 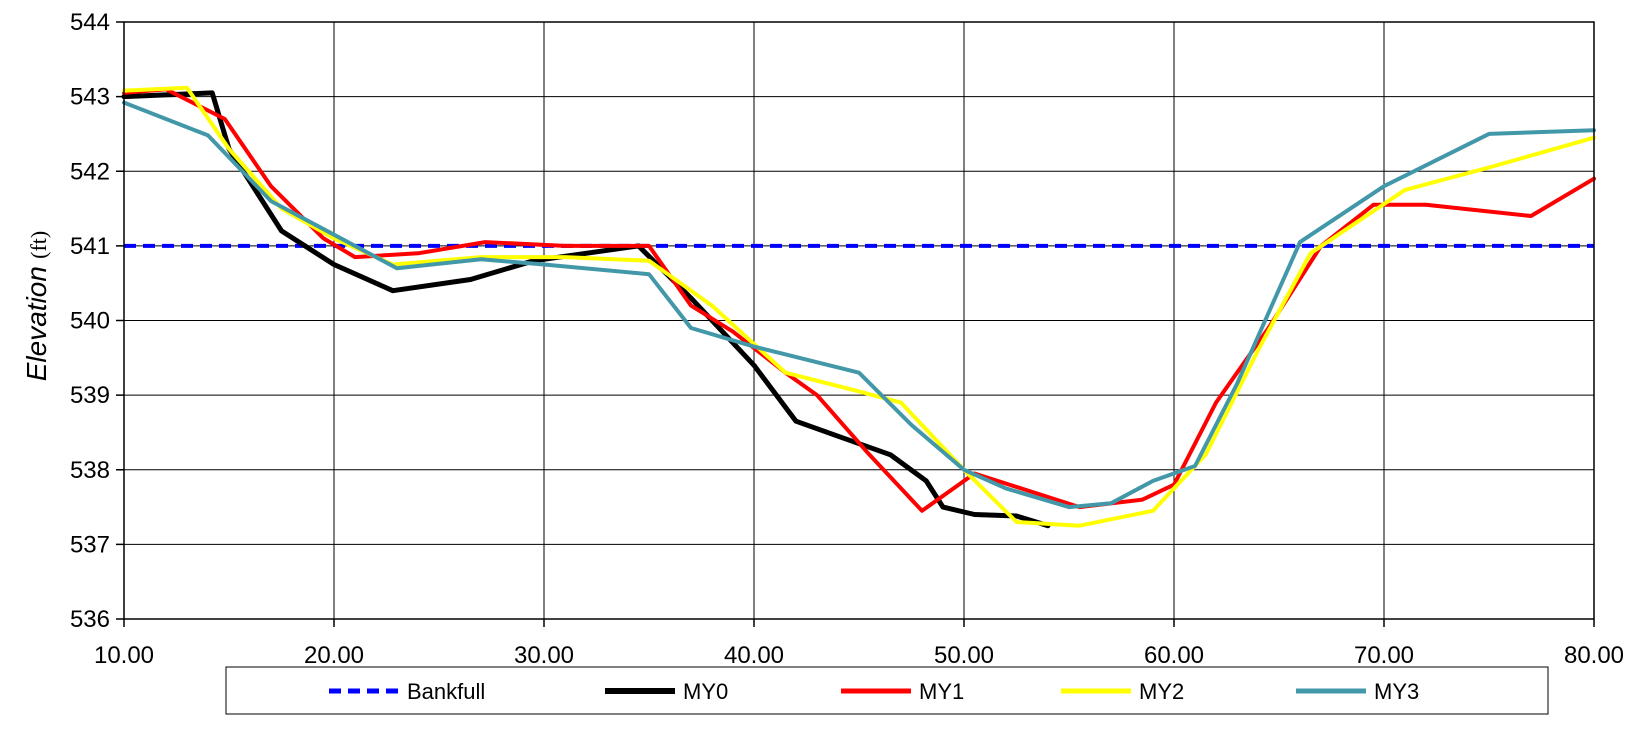 I want to click on y-tick-label: 540, so click(x=90, y=321).